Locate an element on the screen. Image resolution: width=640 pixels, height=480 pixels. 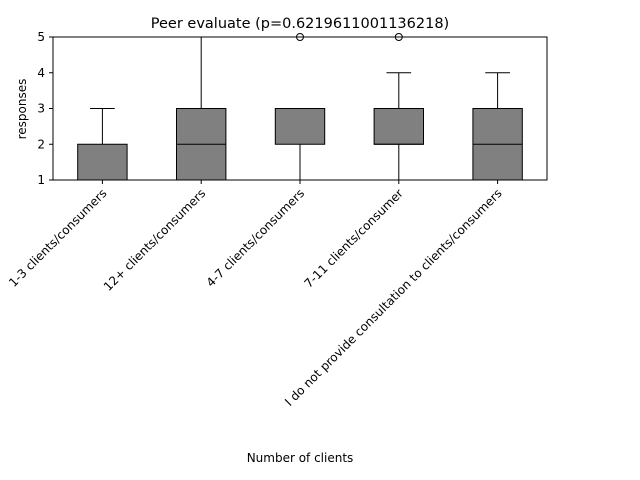
x-tick-label: 7-11 clients/consumer is located at coordinates (353, 238).